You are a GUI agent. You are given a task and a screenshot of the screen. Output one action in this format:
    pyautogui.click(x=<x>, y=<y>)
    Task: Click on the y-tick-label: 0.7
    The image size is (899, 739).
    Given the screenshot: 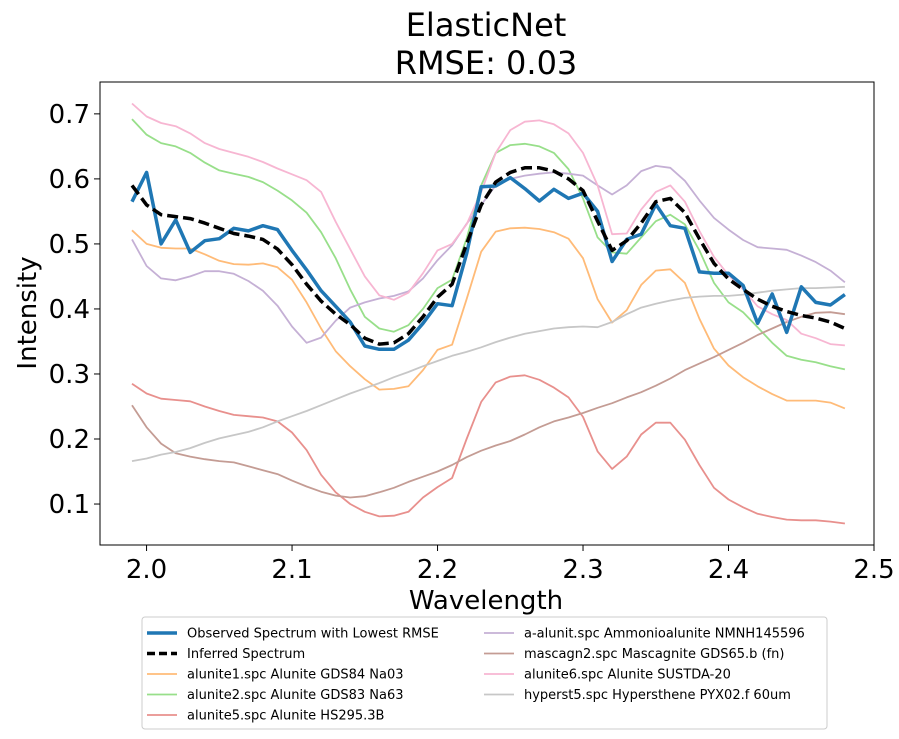 What is the action you would take?
    pyautogui.click(x=69, y=115)
    